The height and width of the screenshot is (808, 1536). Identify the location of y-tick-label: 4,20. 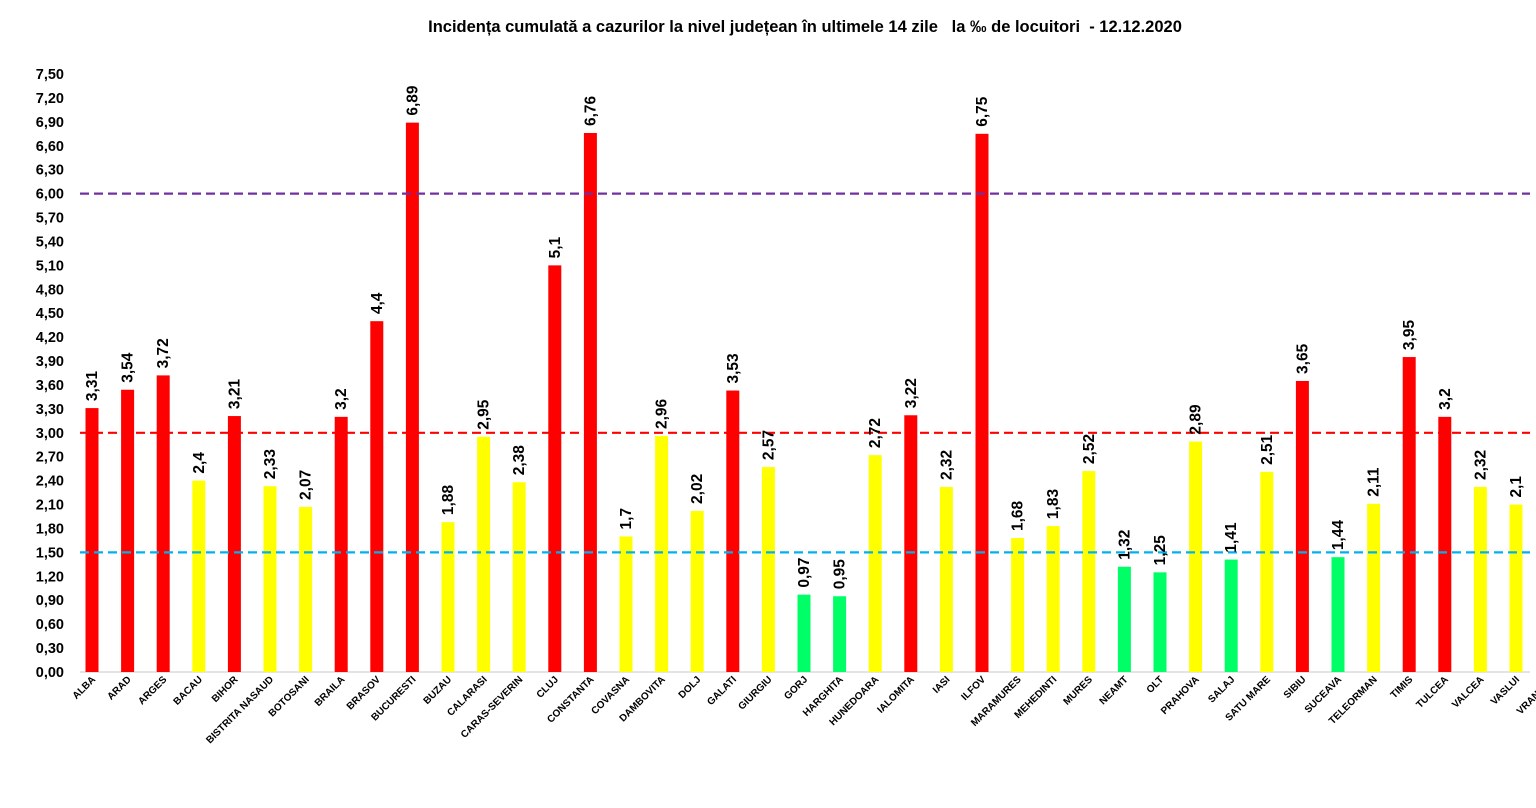
(50, 338).